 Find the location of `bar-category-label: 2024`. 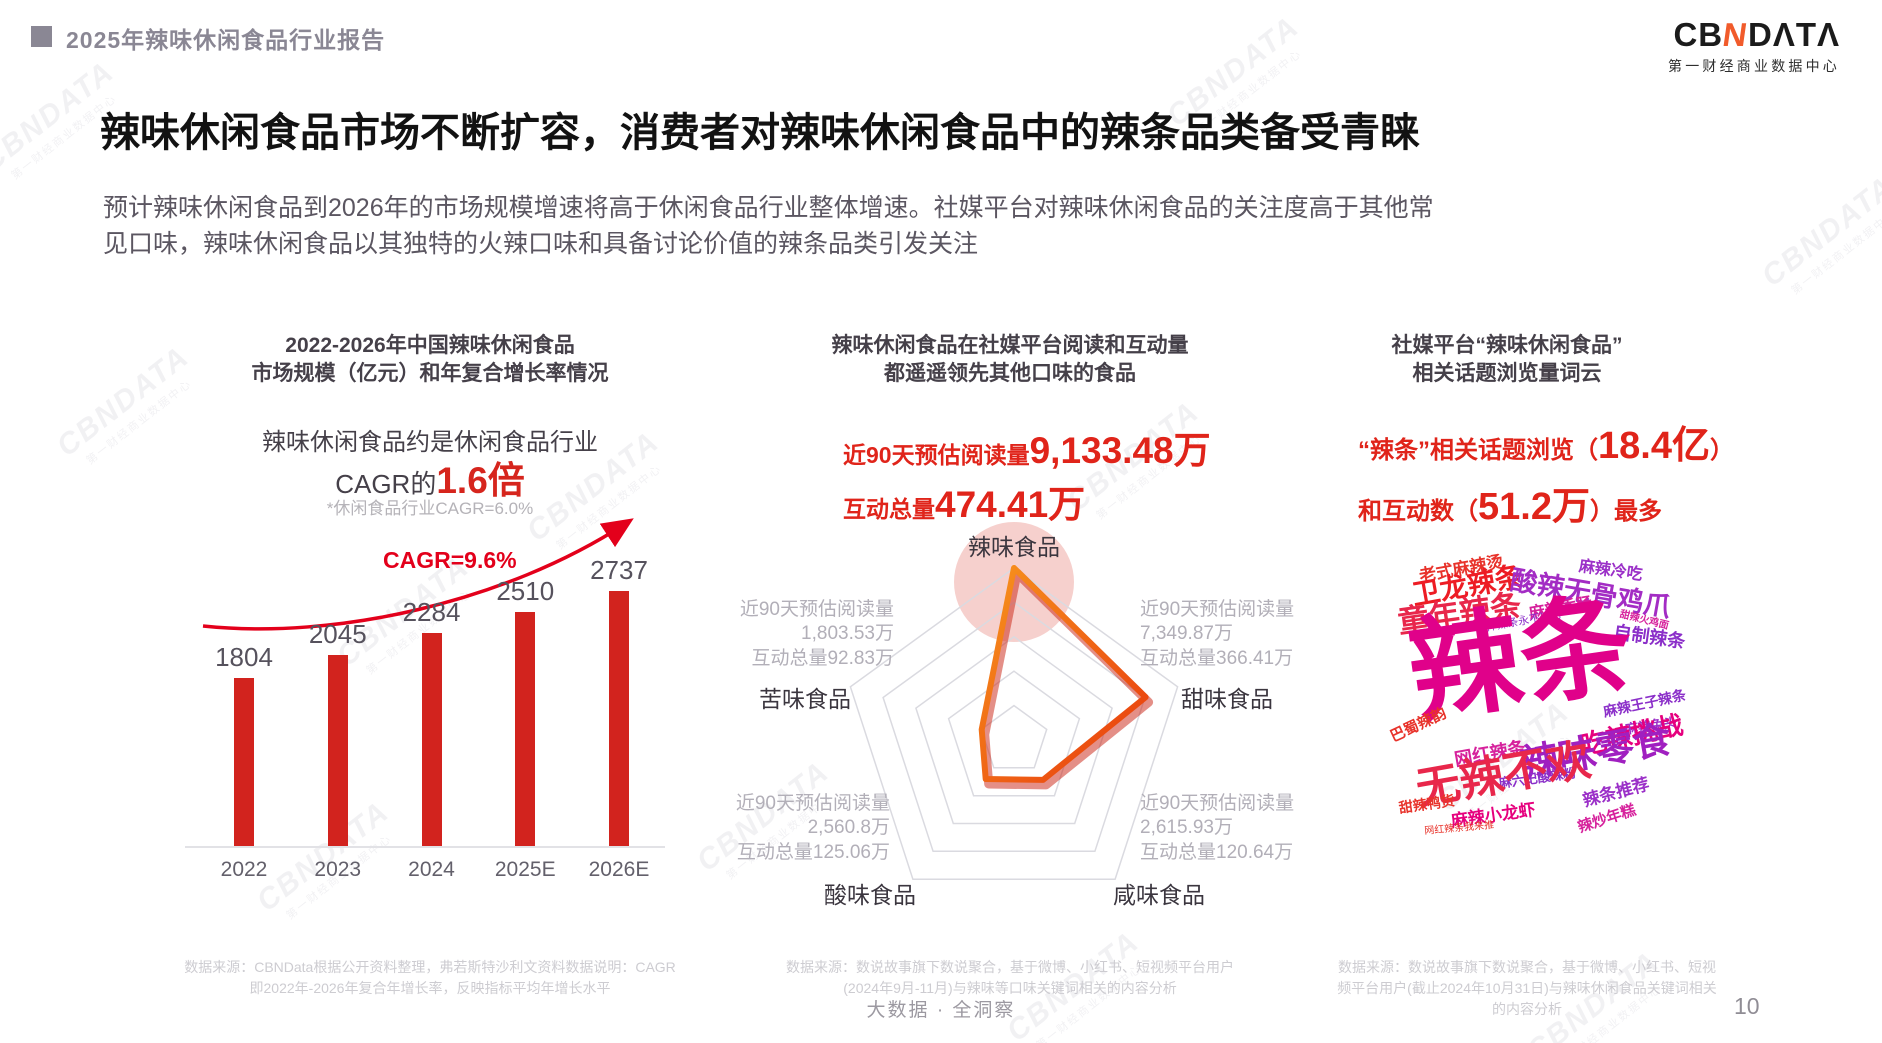

bar-category-label: 2024 is located at coordinates (431, 869).